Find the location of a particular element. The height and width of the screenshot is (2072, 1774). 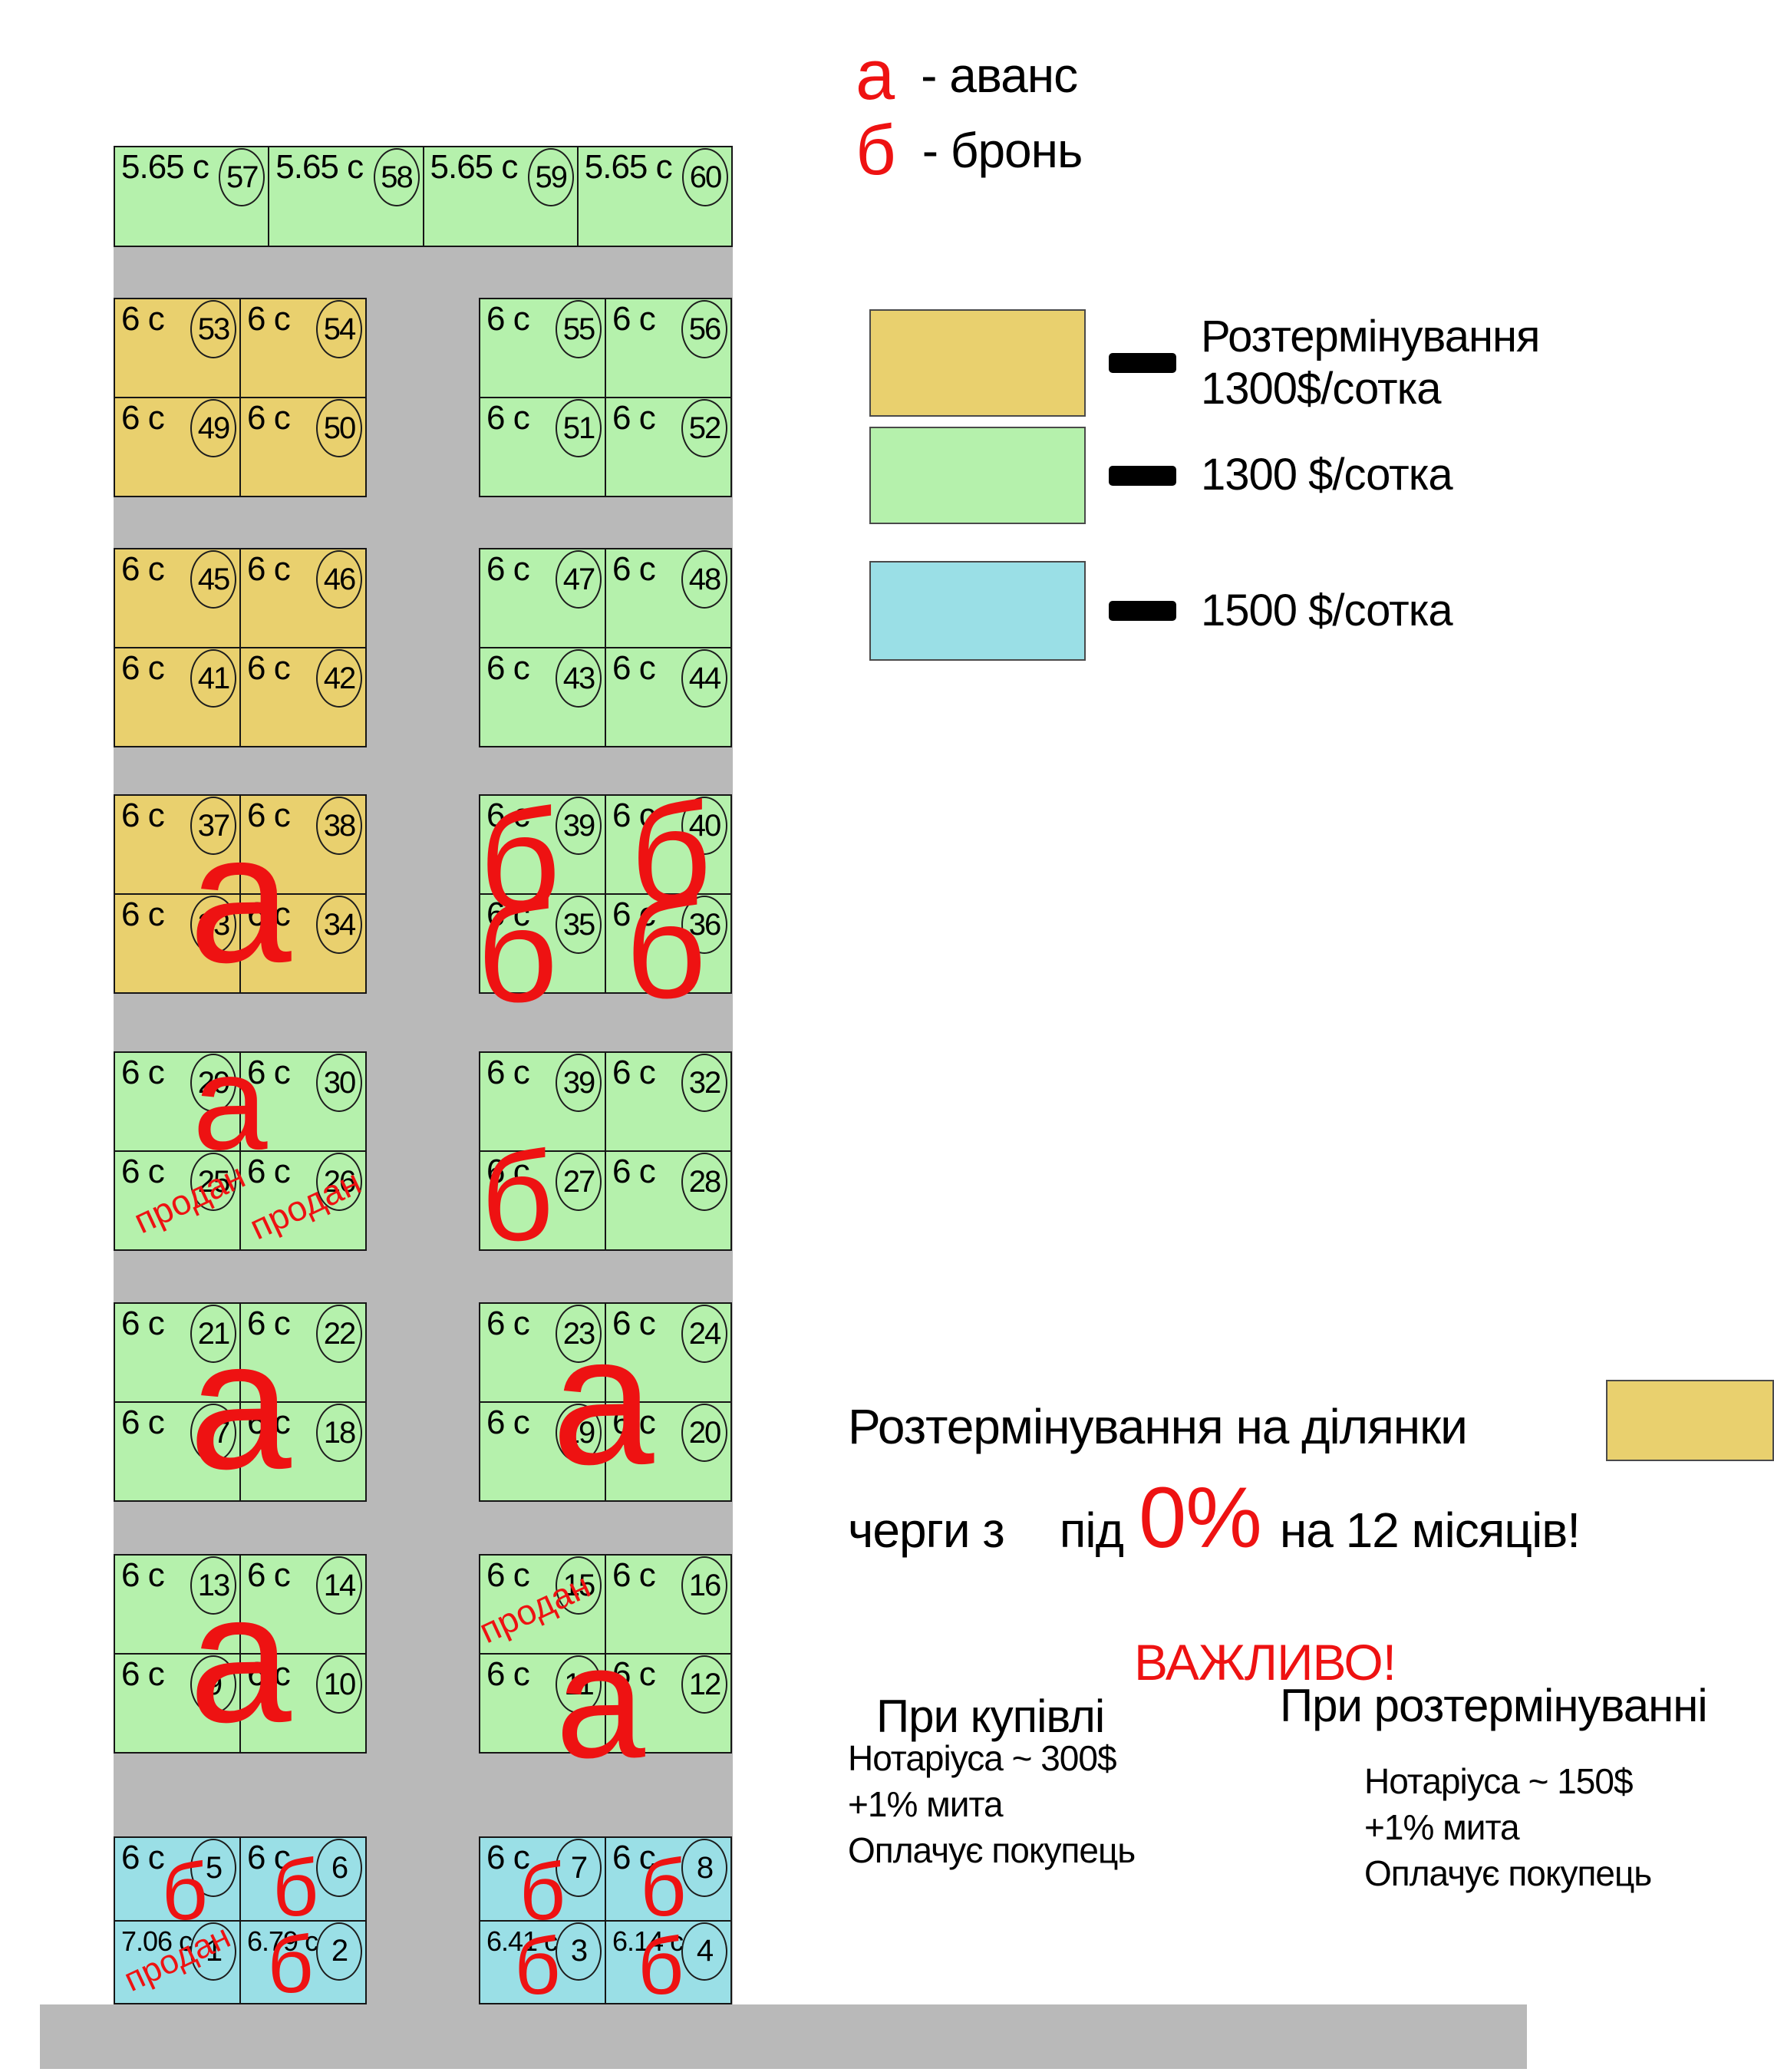

plot-number: 1 is located at coordinates (213, 1951).